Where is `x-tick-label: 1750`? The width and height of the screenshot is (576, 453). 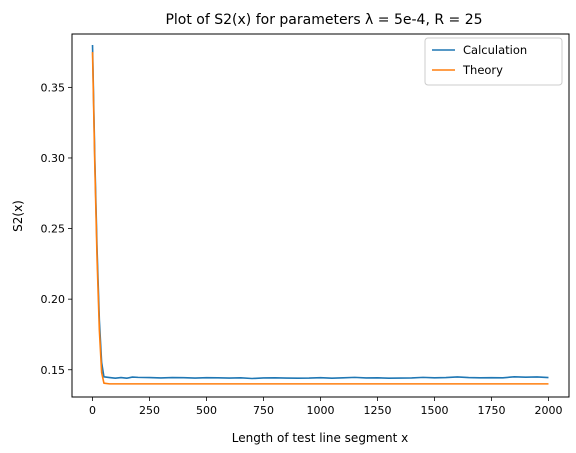
x-tick-label: 1750 is located at coordinates (491, 410).